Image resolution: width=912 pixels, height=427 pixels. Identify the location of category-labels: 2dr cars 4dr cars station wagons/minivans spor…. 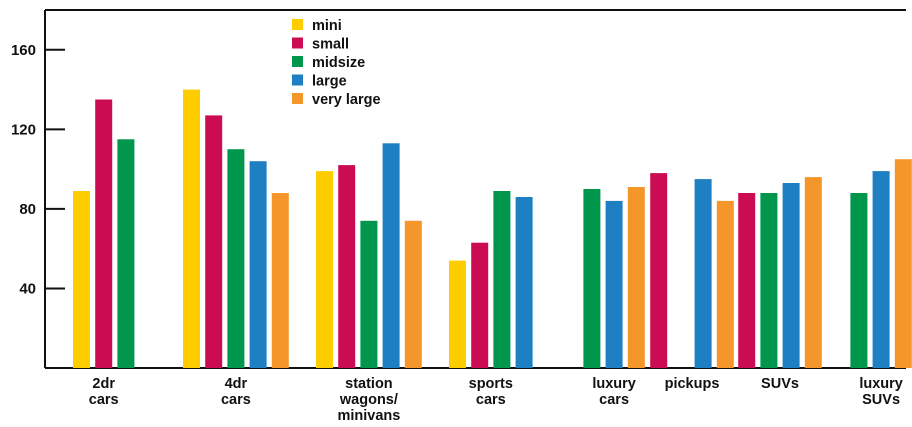
(496, 400).